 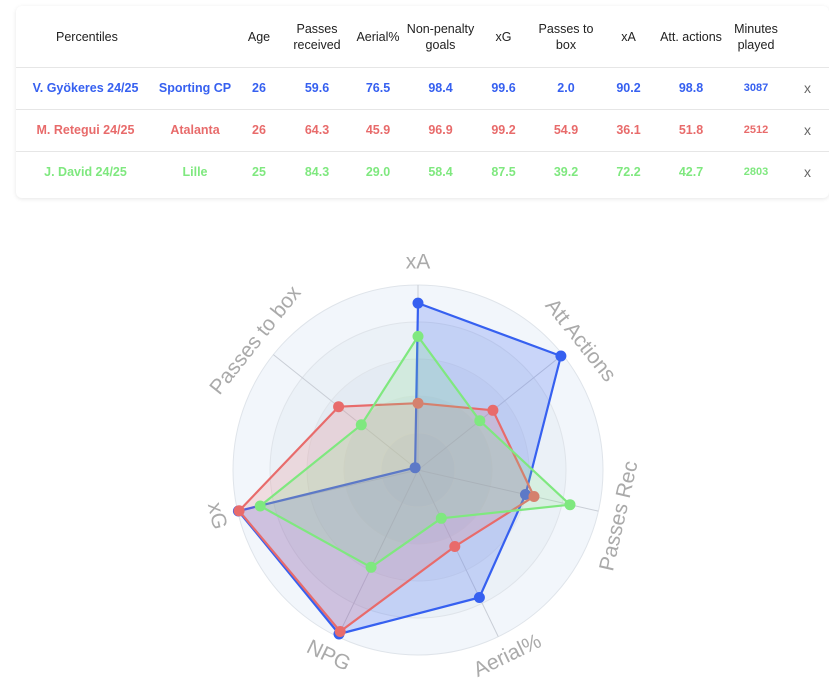 I want to click on npg-value: 98.4, so click(x=440, y=88).